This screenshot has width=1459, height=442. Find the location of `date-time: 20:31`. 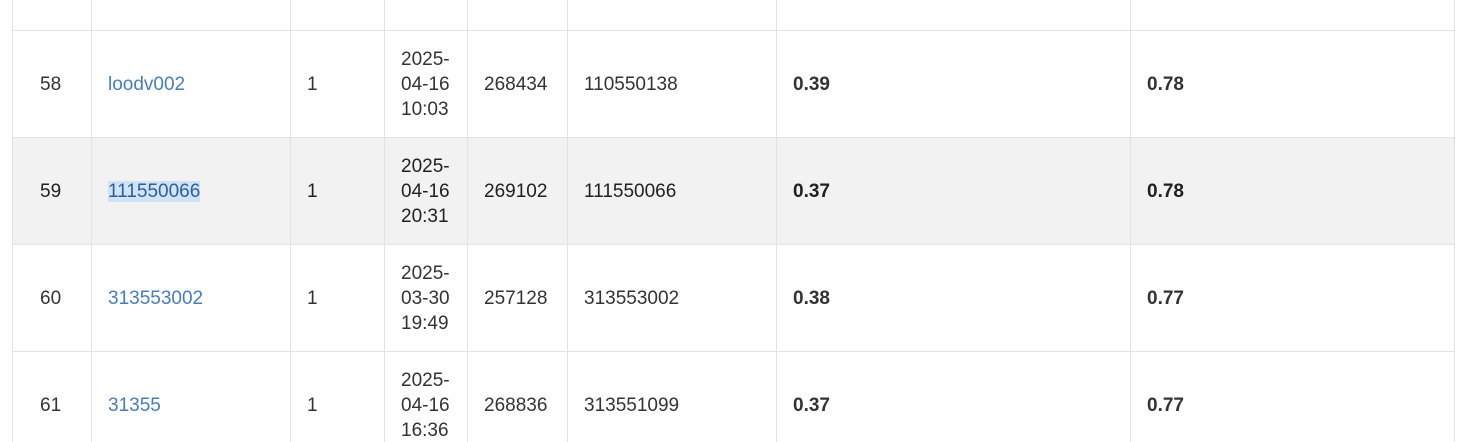

date-time: 20:31 is located at coordinates (425, 216).